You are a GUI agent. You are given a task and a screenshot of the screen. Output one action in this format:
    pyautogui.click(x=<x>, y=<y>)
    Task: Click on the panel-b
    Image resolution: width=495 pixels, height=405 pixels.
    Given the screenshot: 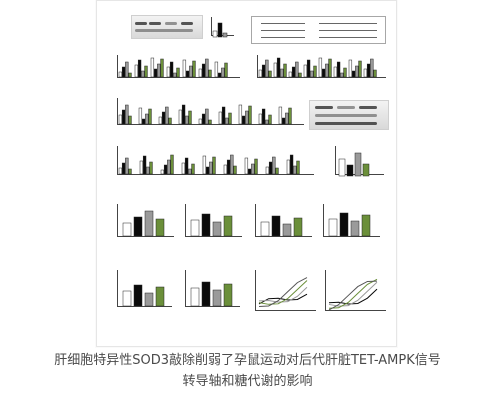 What is the action you would take?
    pyautogui.click(x=316, y=27)
    